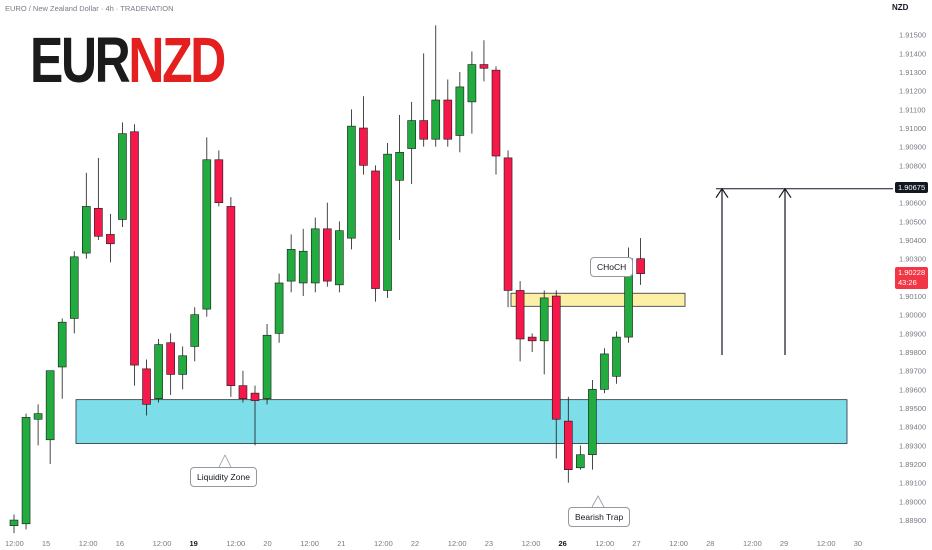  I want to click on logo-title: EURNZD, so click(128, 60).